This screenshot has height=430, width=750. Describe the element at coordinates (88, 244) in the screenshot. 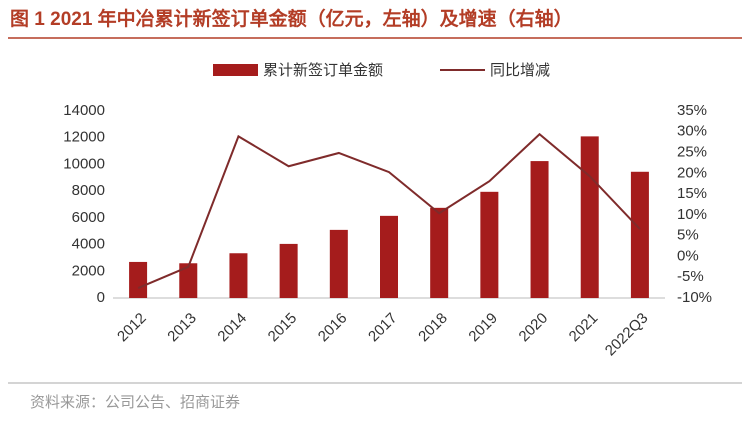

I see `y-tick-label: 4000` at that location.